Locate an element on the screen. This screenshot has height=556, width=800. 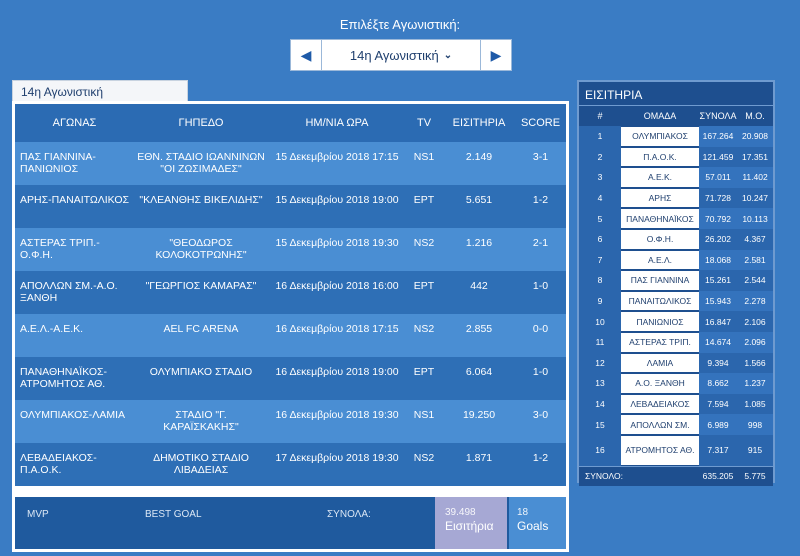
chevron-down-icon: ⌄ is located at coordinates (448, 55).